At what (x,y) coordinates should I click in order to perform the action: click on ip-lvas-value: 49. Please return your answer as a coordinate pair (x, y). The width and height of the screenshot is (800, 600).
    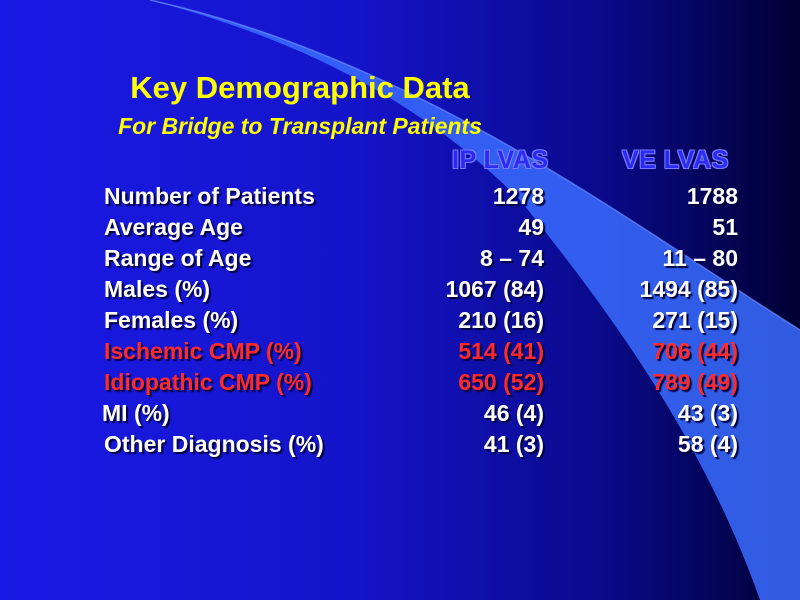
    Looking at the image, I should click on (531, 227).